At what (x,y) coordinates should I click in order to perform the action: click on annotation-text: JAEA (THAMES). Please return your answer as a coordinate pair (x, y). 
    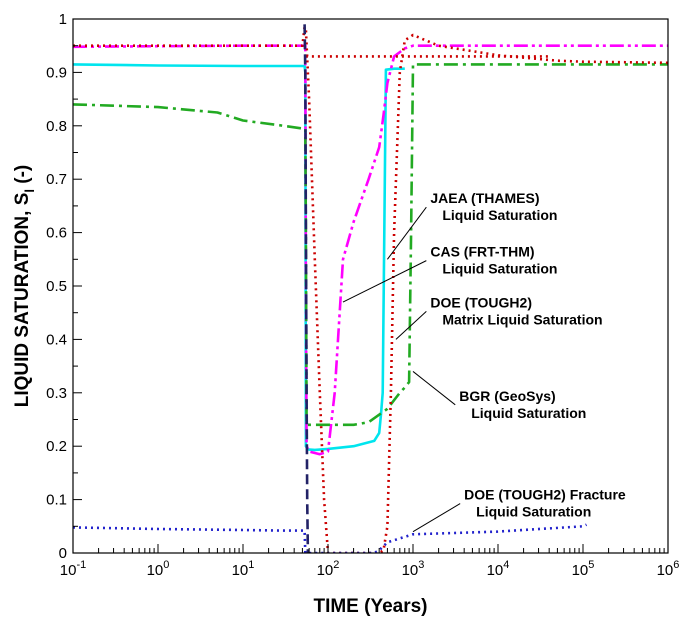
    Looking at the image, I should click on (484, 198).